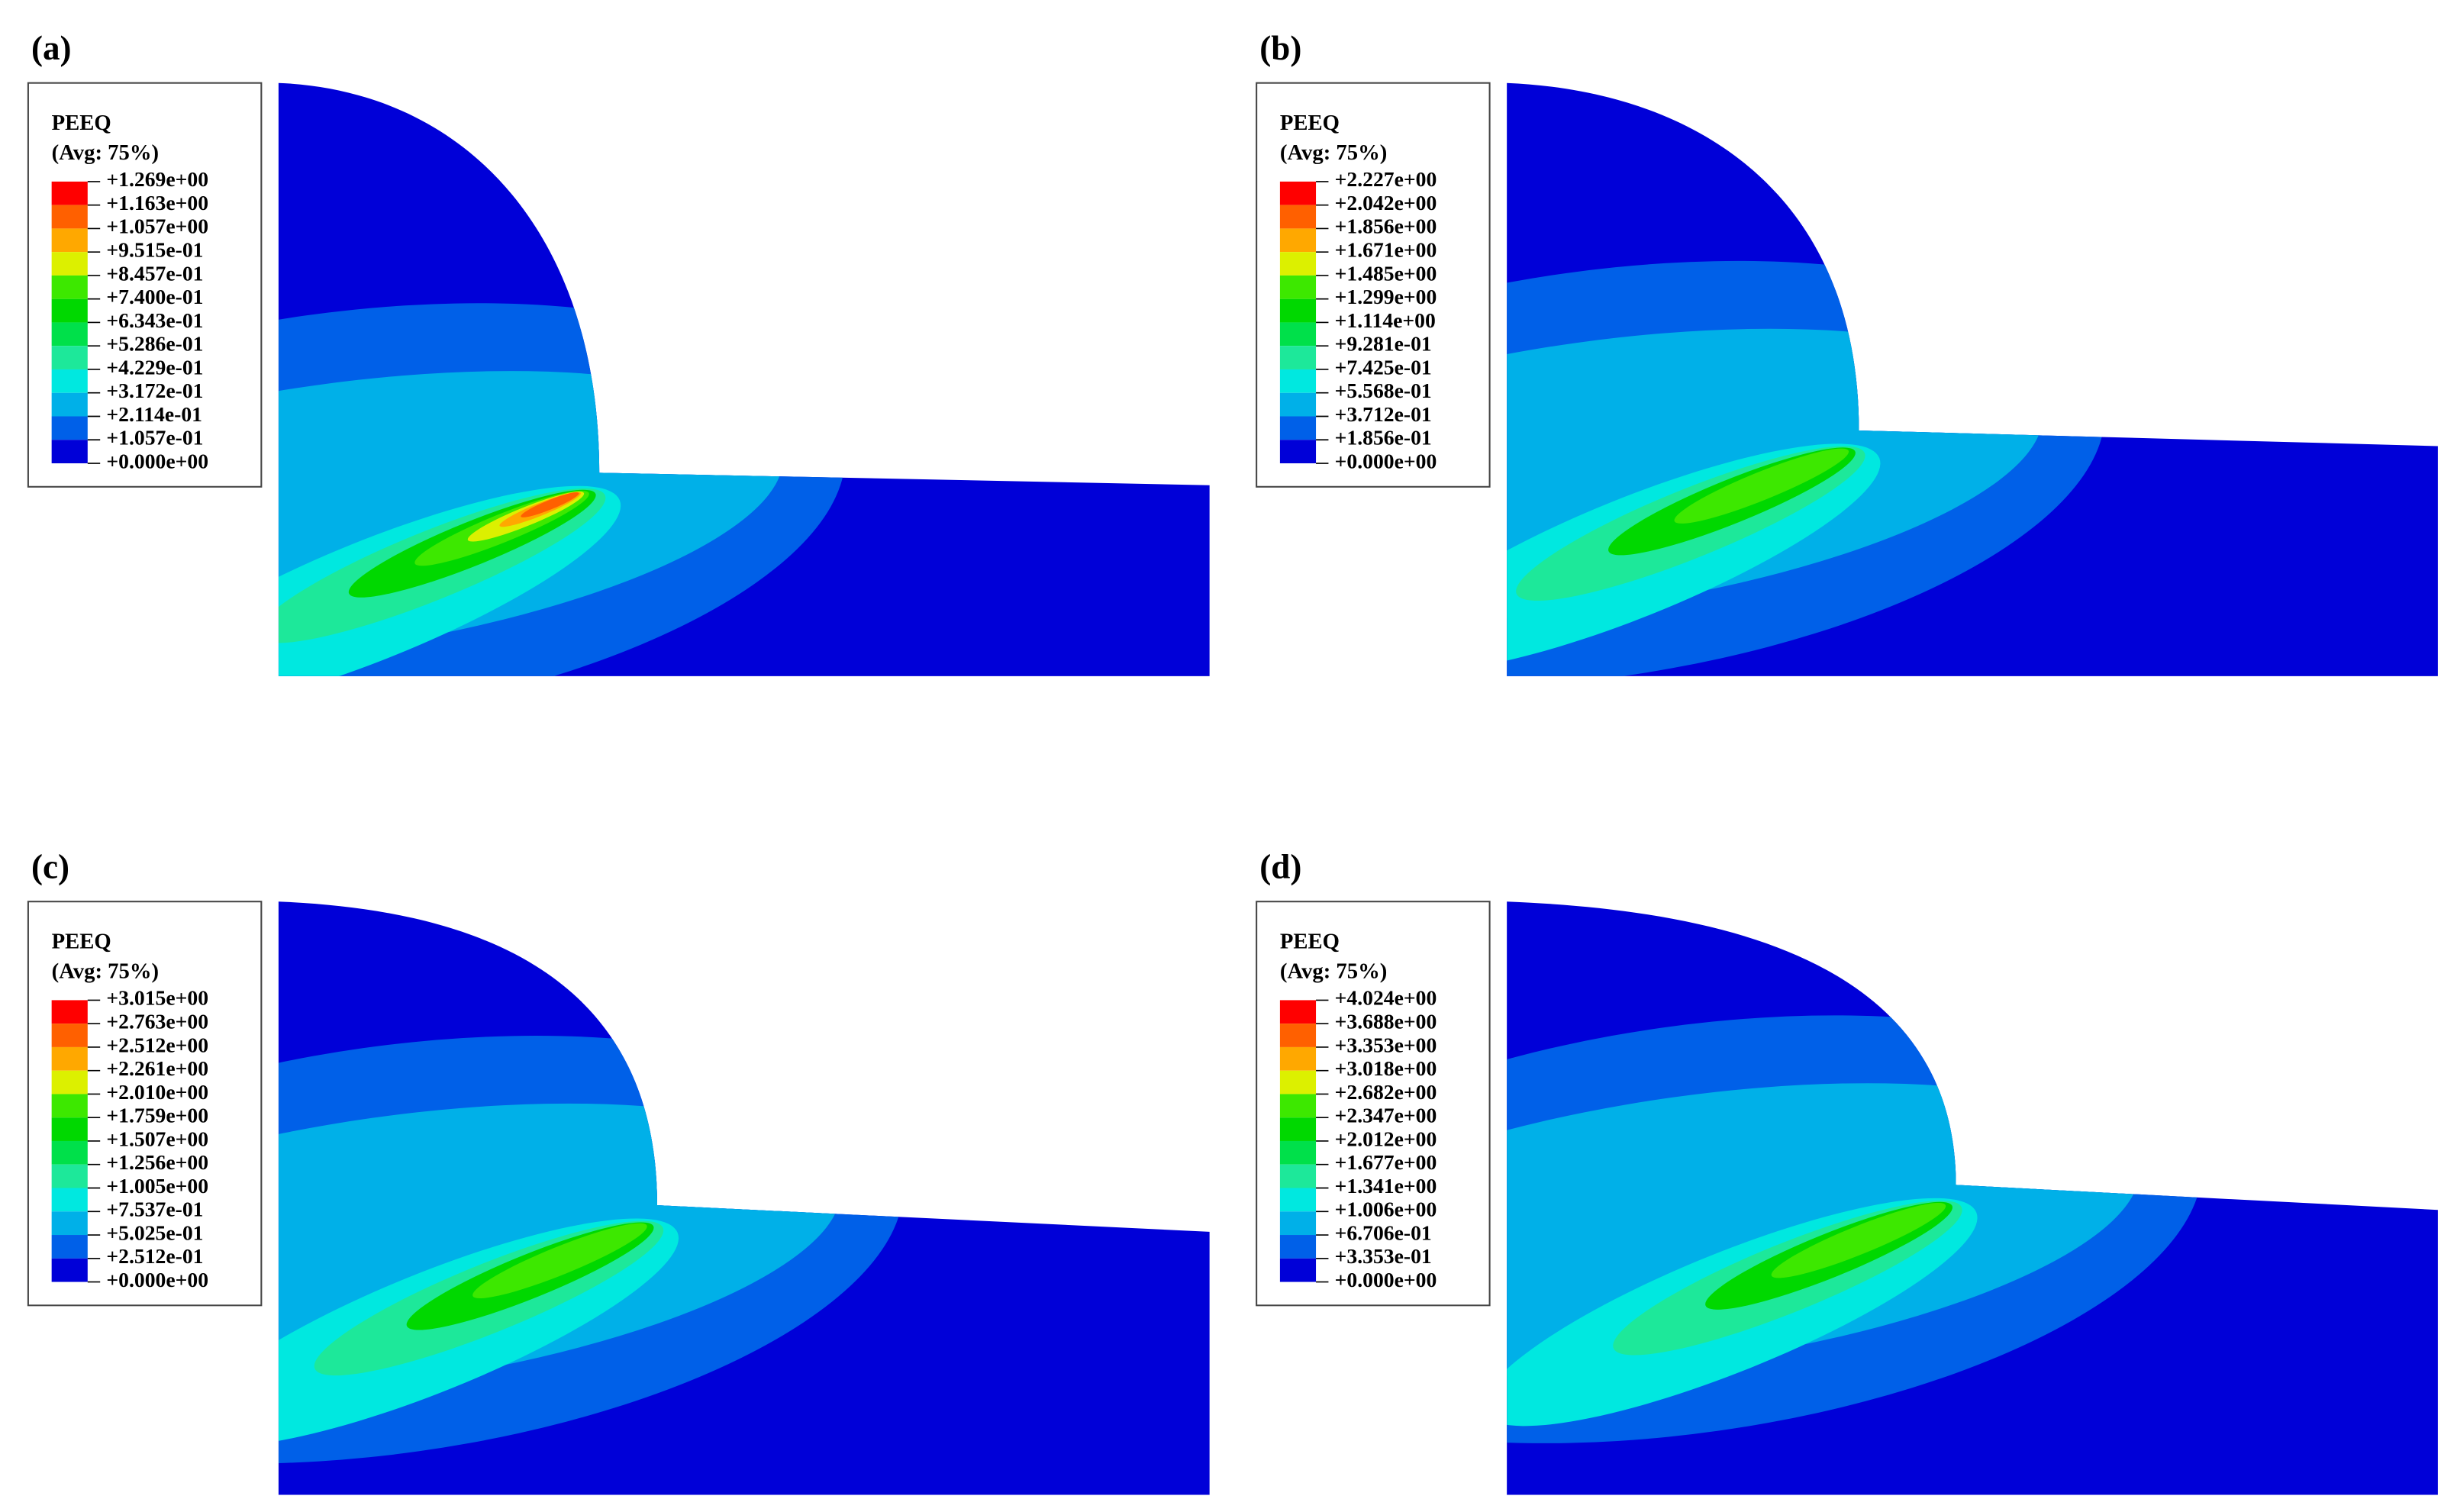 The height and width of the screenshot is (1512, 2441). What do you see at coordinates (157, 1044) in the screenshot?
I see `legend-value: +2.512e+00` at bounding box center [157, 1044].